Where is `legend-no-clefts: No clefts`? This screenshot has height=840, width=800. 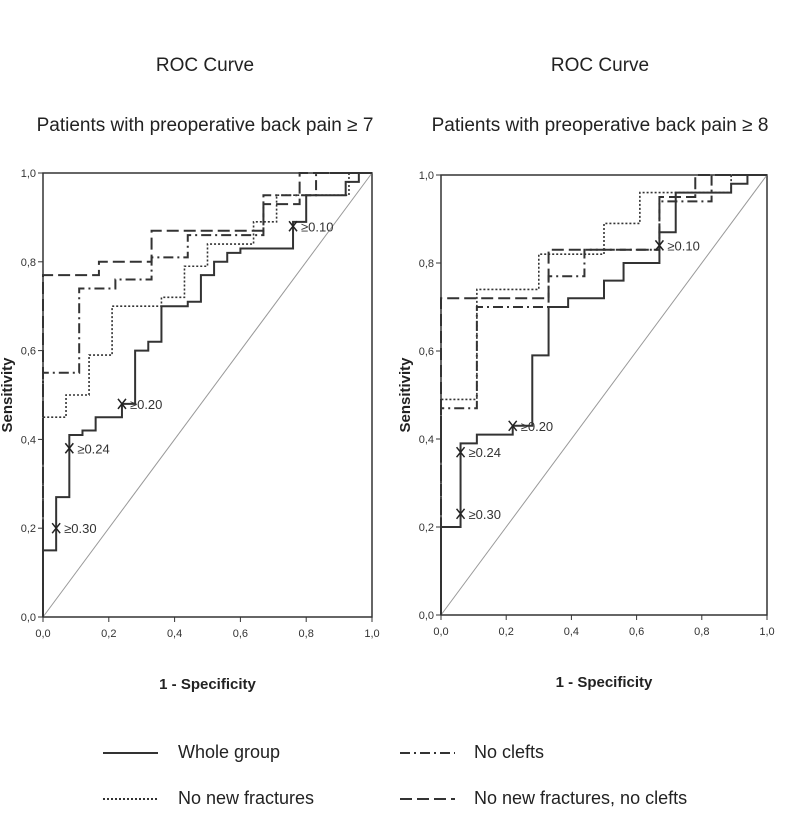
legend-no-clefts: No clefts is located at coordinates (509, 752).